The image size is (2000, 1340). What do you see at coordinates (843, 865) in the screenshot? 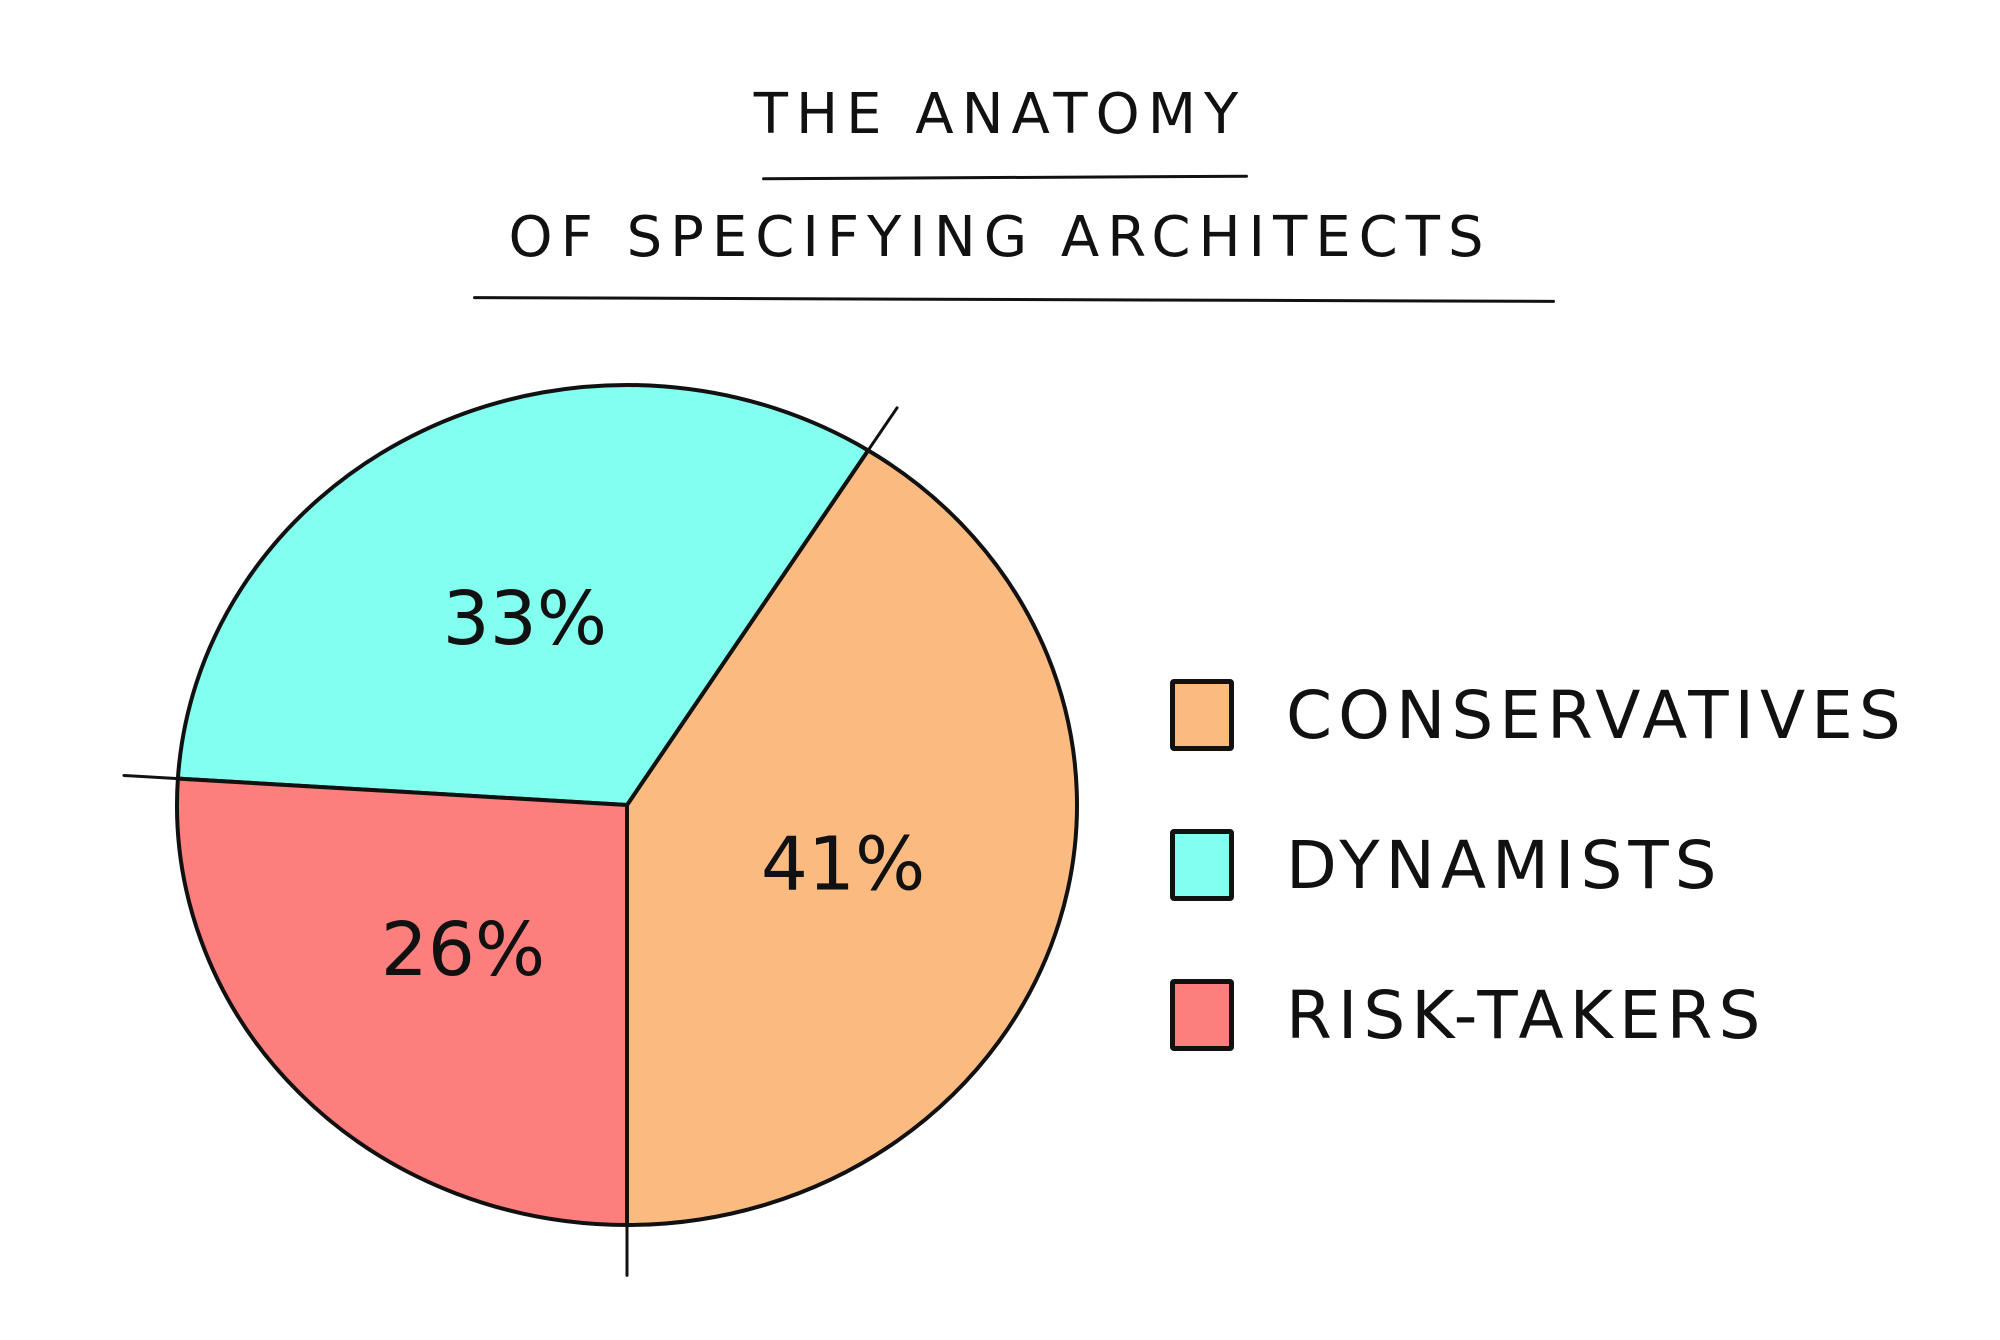
I see `pie-label-conservatives: 41%` at bounding box center [843, 865].